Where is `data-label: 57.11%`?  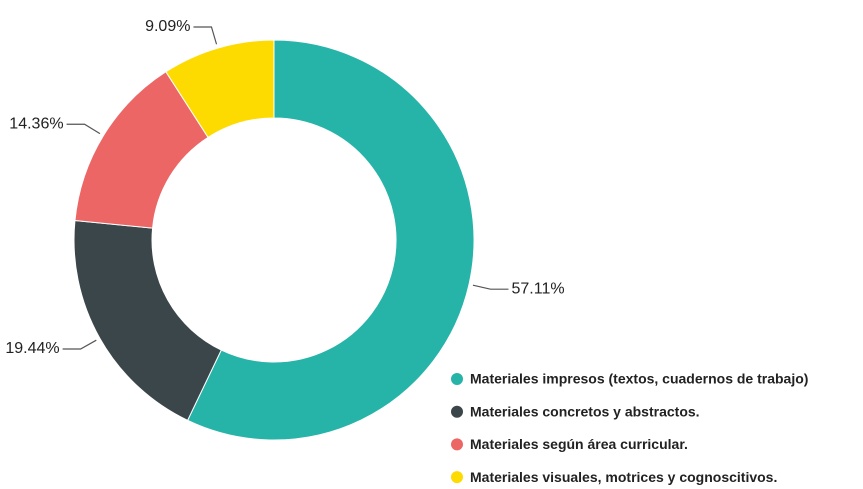 data-label: 57.11% is located at coordinates (537, 288).